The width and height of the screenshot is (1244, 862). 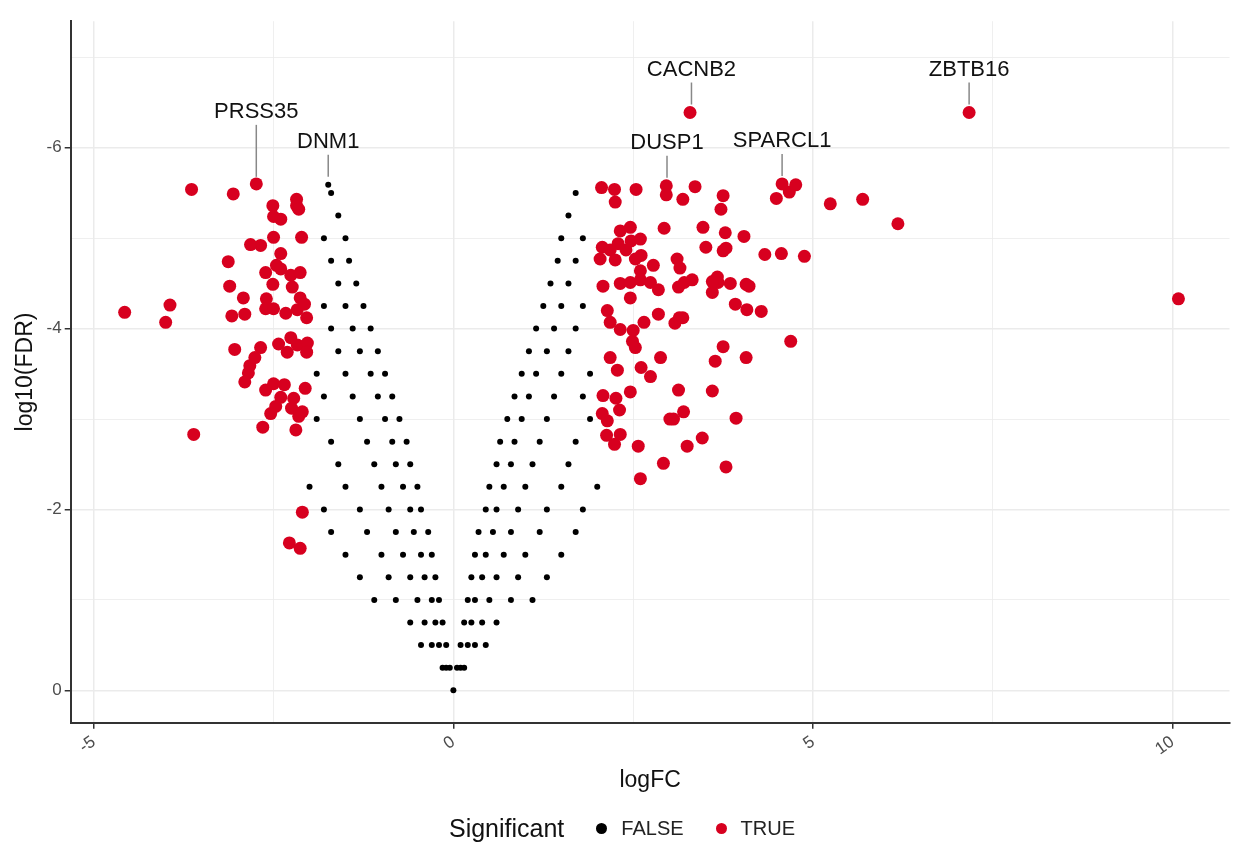 What do you see at coordinates (782, 140) in the screenshot?
I see `annotation: SPARCL1` at bounding box center [782, 140].